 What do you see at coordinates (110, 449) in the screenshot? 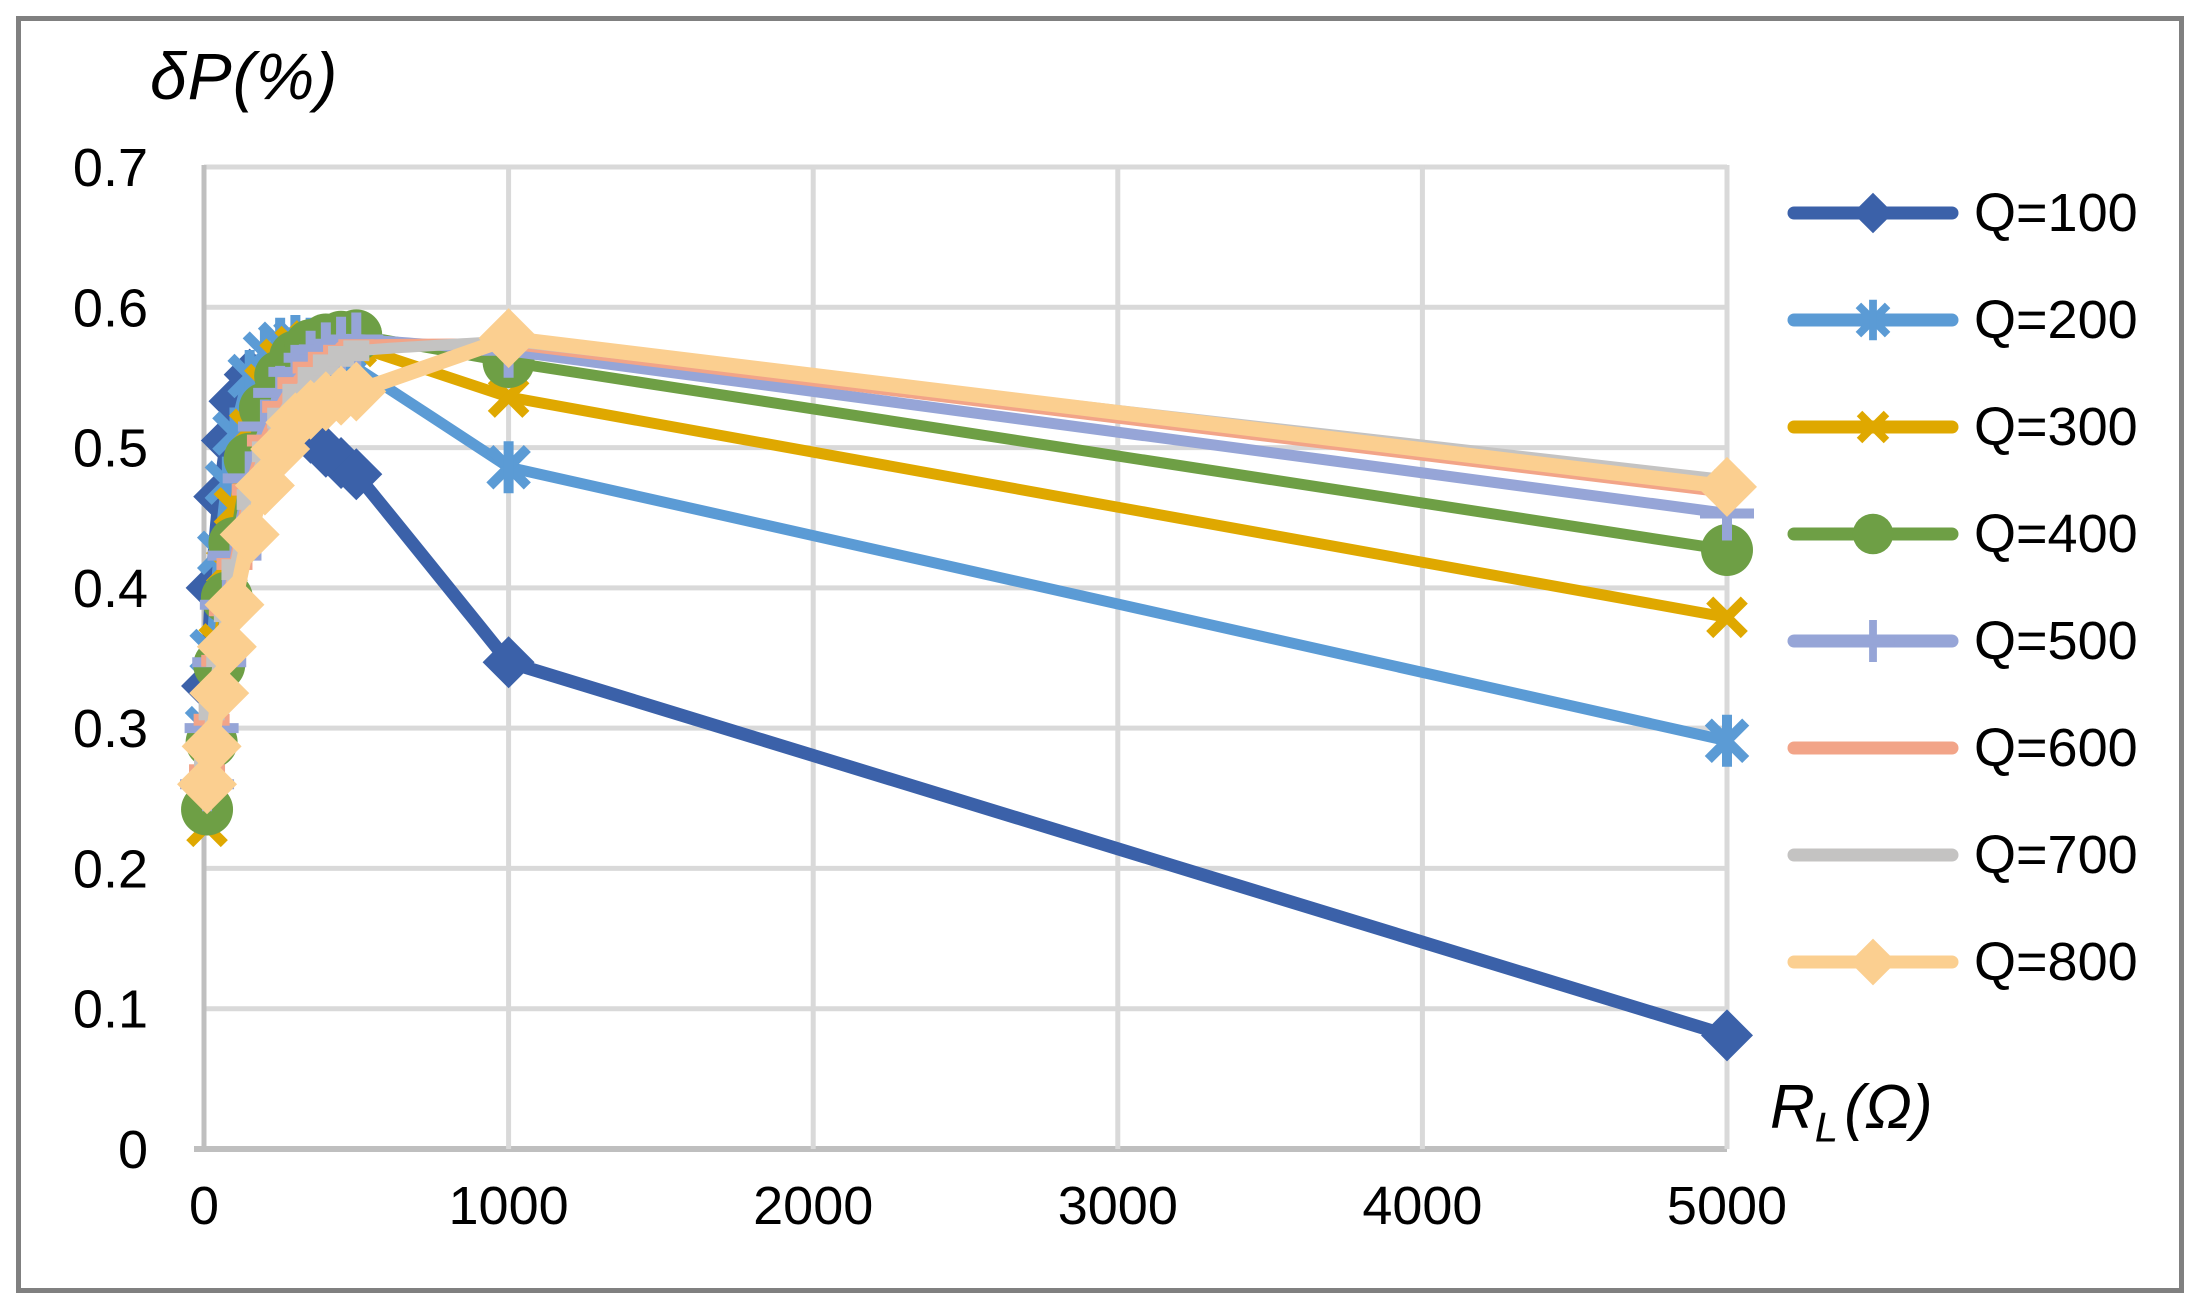
I see `y-tick-label: 0.5` at bounding box center [110, 449].